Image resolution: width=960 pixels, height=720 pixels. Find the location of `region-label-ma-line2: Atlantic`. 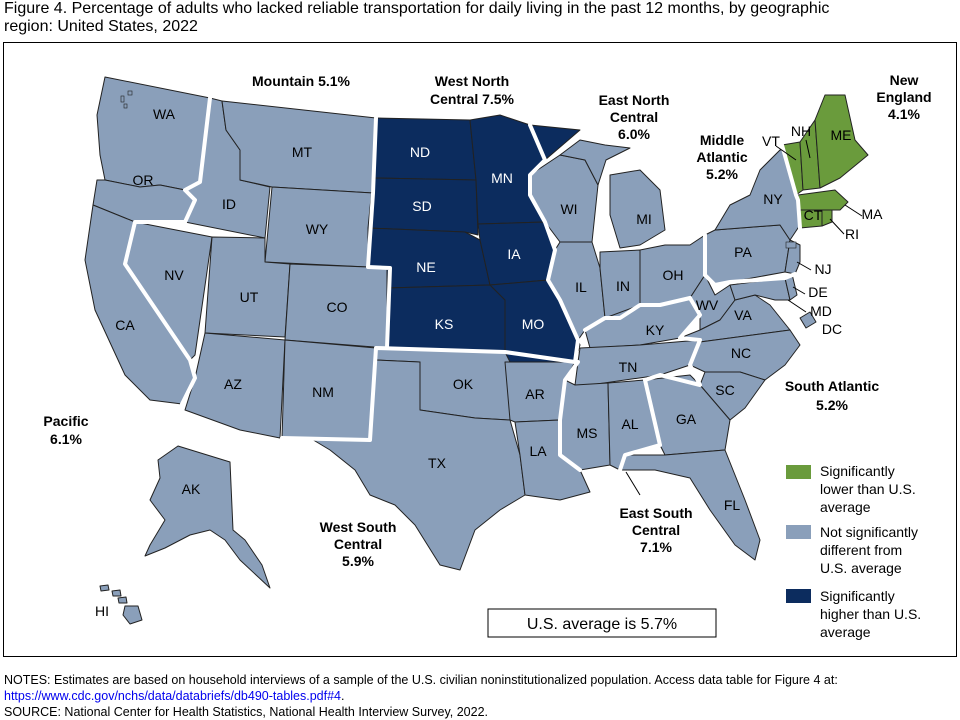

region-label-ma-line2: Atlantic is located at coordinates (722, 157).